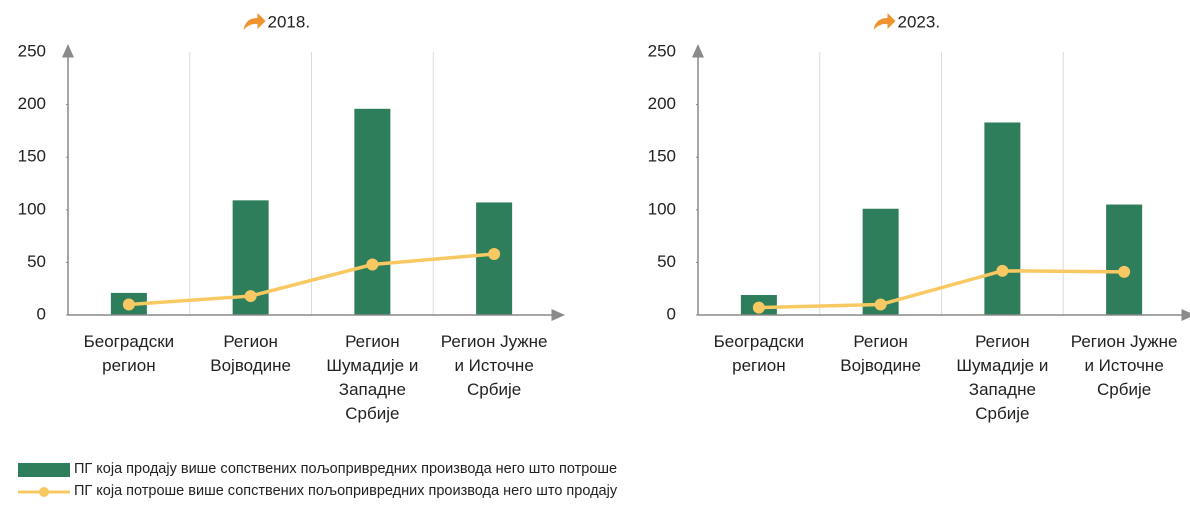 The image size is (1190, 510). Describe the element at coordinates (289, 21) in the screenshot. I see `chart-title: 2018.` at that location.